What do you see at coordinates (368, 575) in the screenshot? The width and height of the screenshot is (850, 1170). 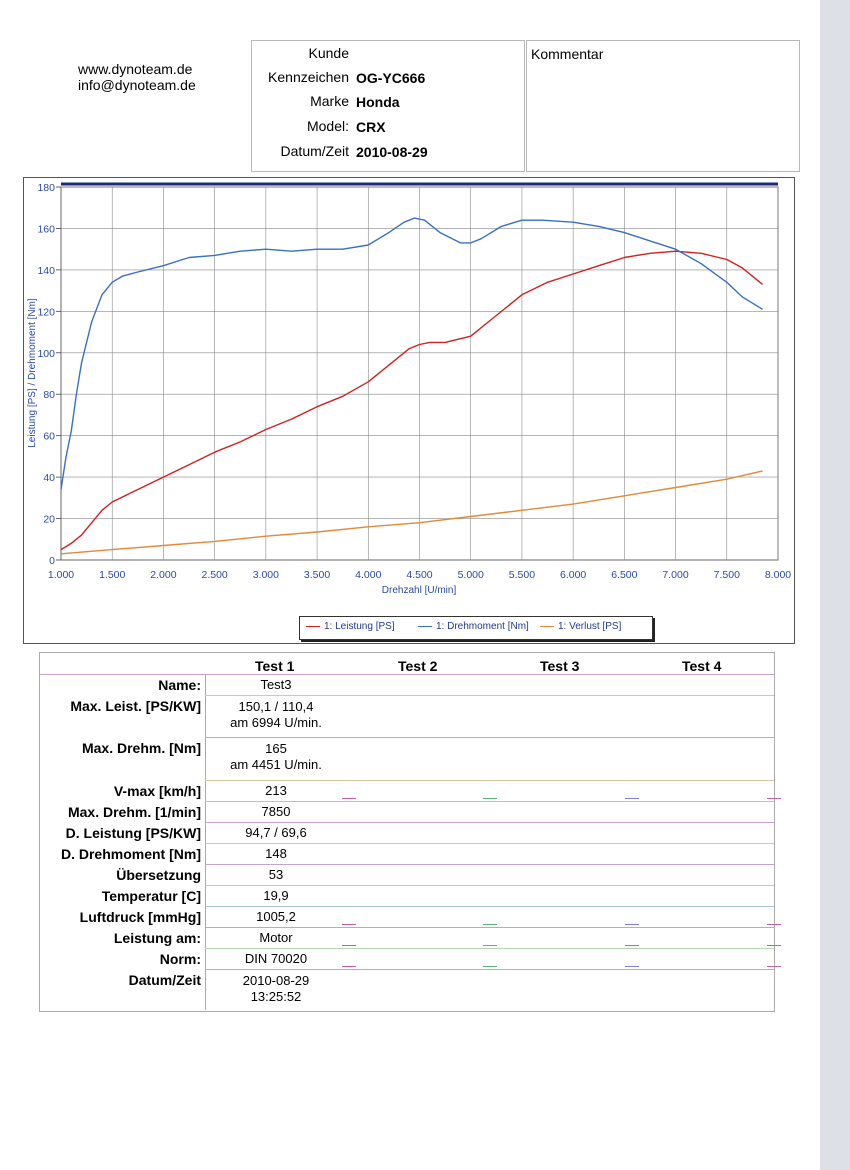 I see `x-tick-label: 4.000` at bounding box center [368, 575].